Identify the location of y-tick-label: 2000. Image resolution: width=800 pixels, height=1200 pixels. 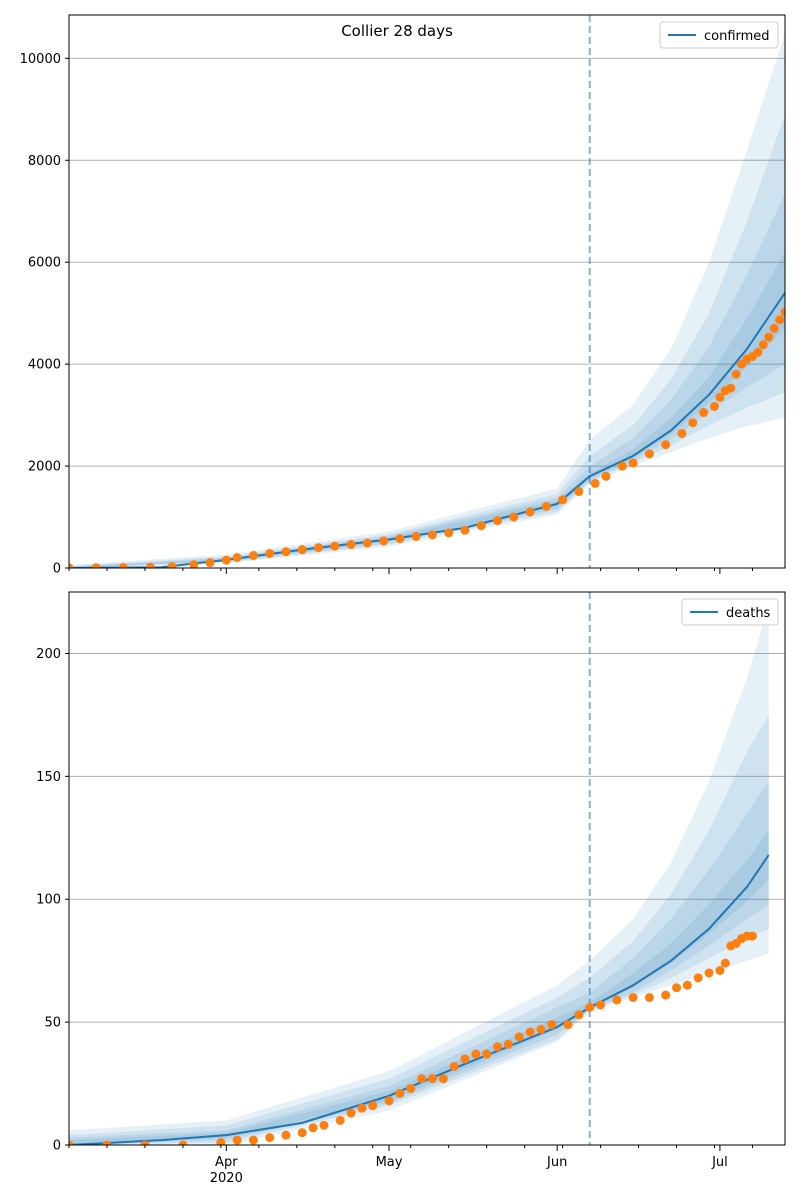
(44, 467).